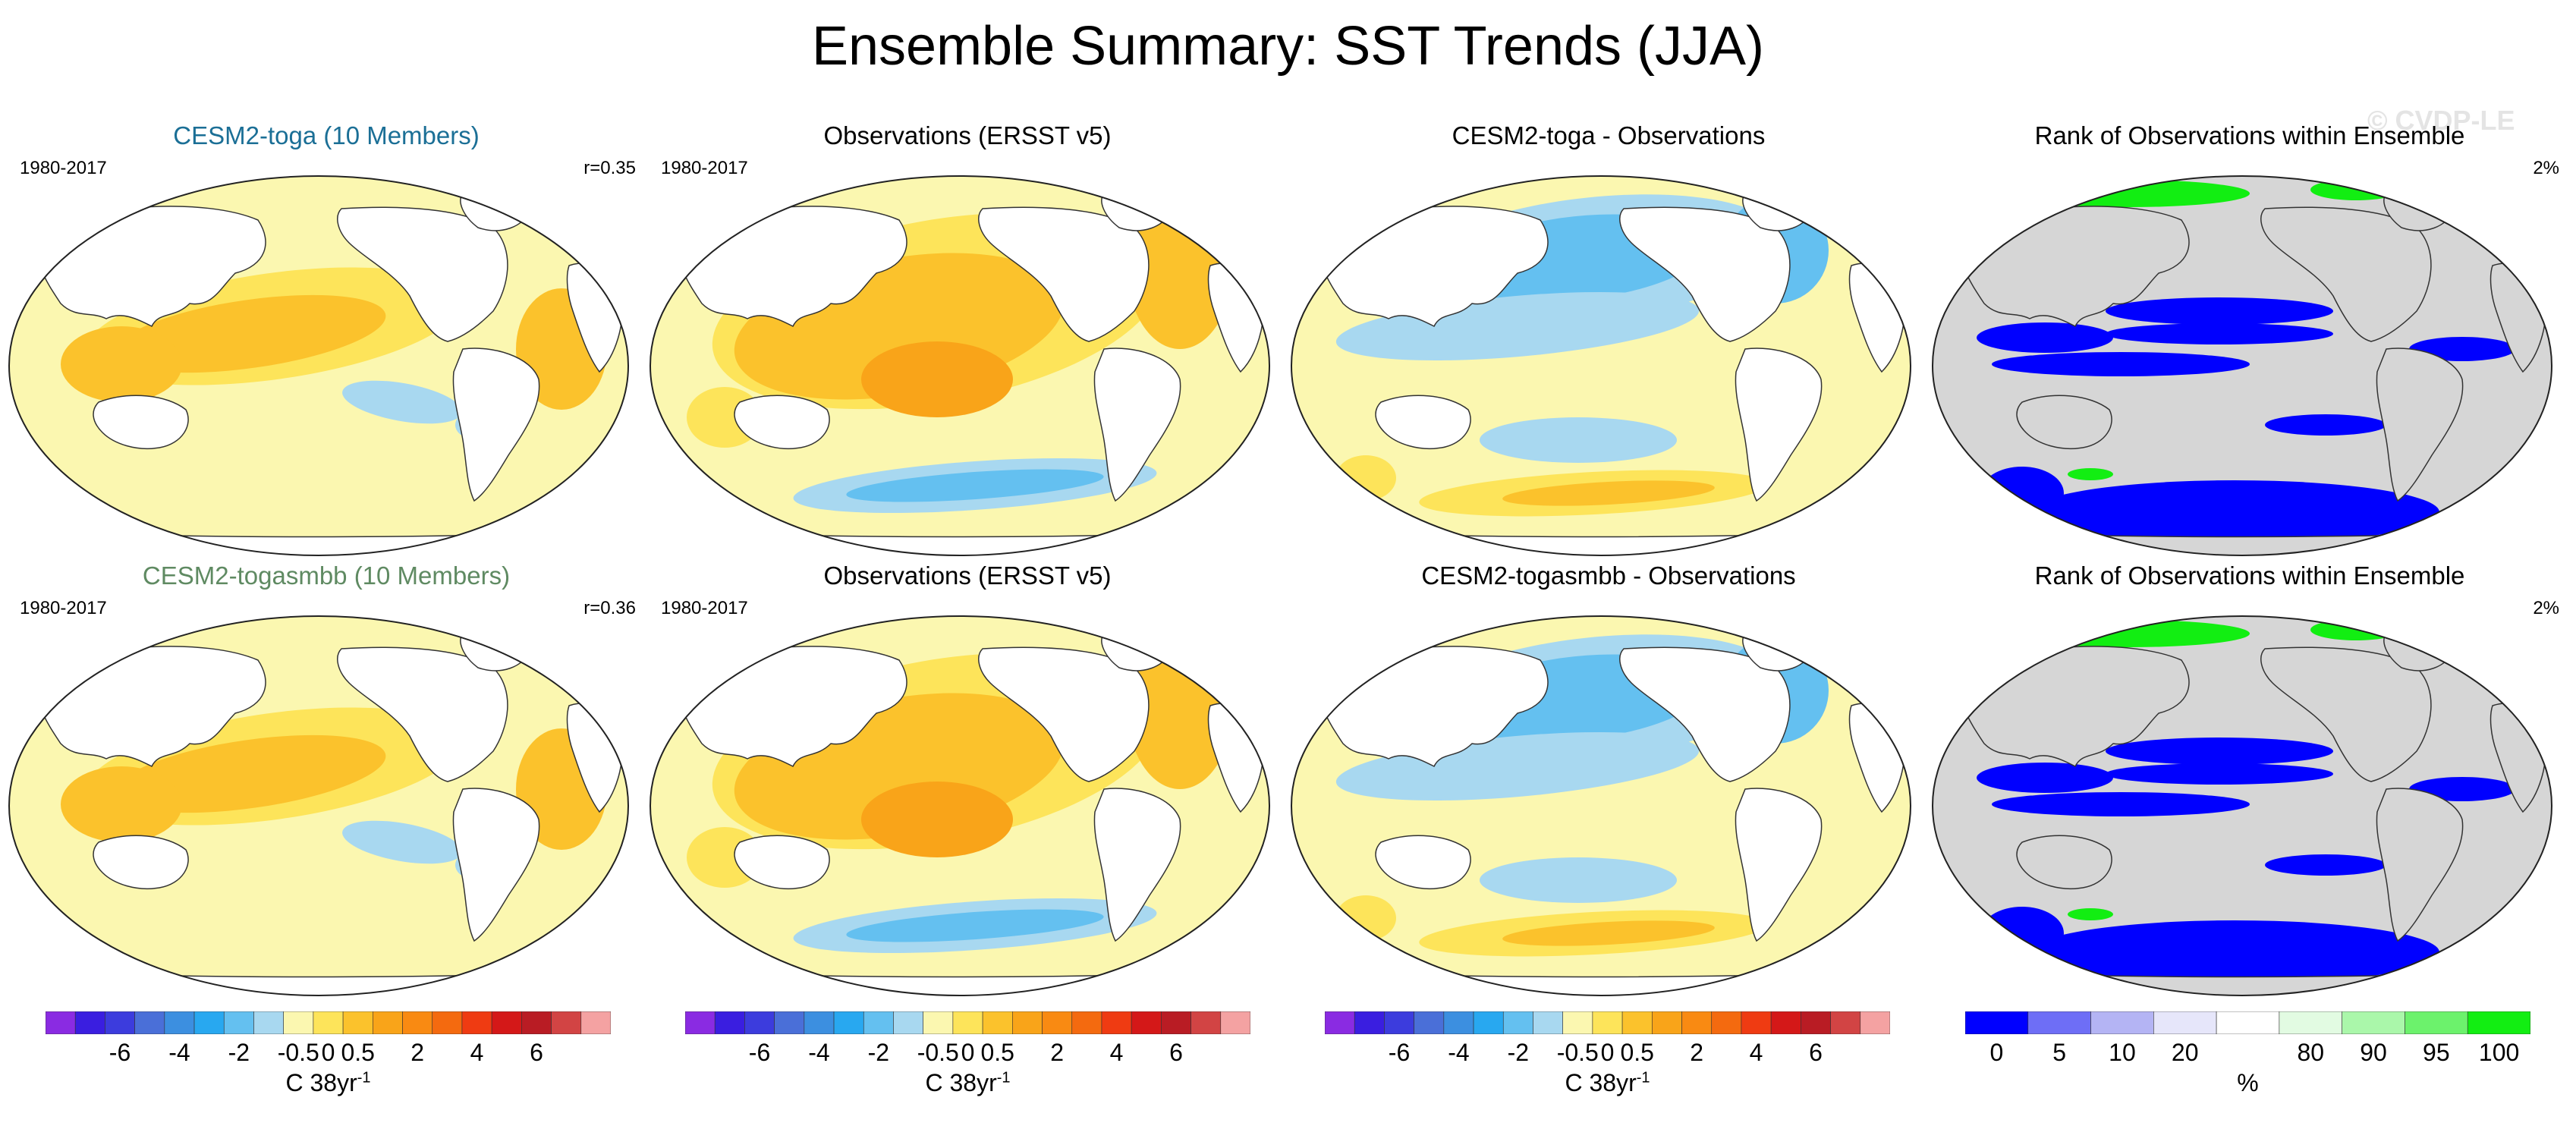 This screenshot has height=1126, width=2576. I want to click on colorbar-tick-label: -4, so click(1459, 1052).